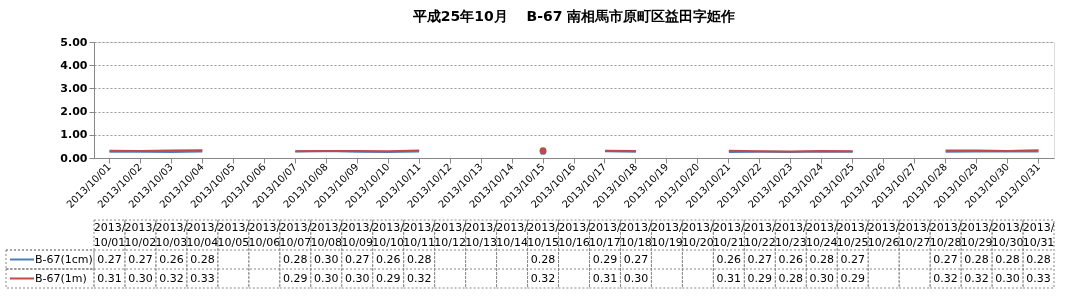 This screenshot has height=306, width=1081. What do you see at coordinates (202, 235) in the screenshot?
I see `category-label: 2013/10/04` at bounding box center [202, 235].